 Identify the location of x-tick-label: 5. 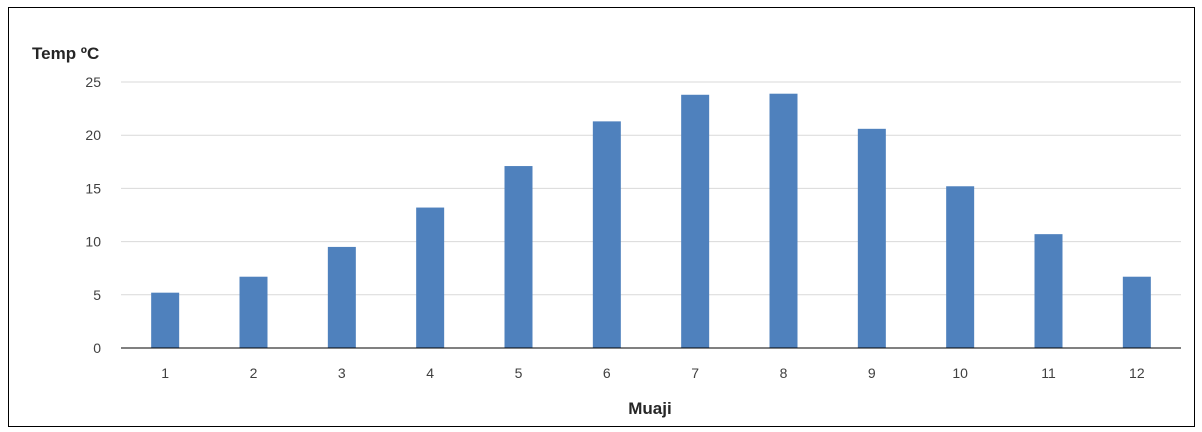
(519, 373).